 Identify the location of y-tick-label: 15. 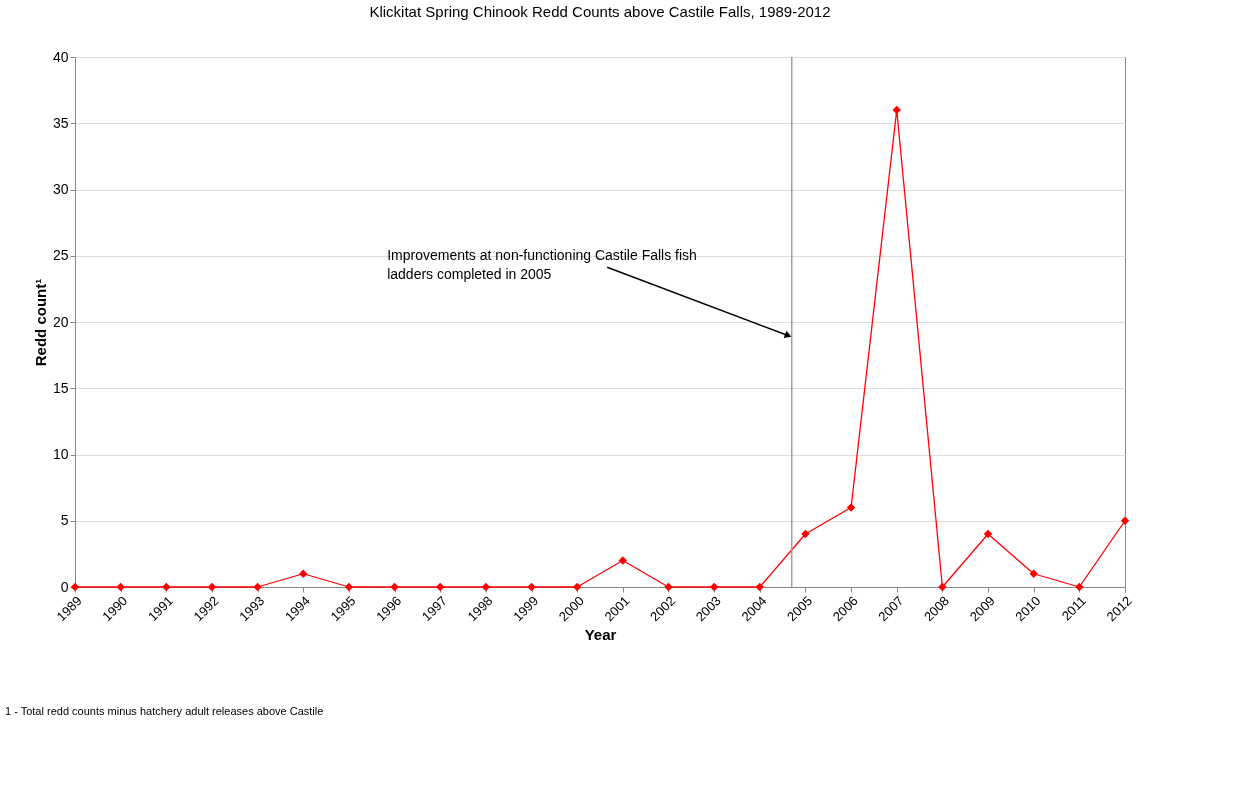
(60, 387).